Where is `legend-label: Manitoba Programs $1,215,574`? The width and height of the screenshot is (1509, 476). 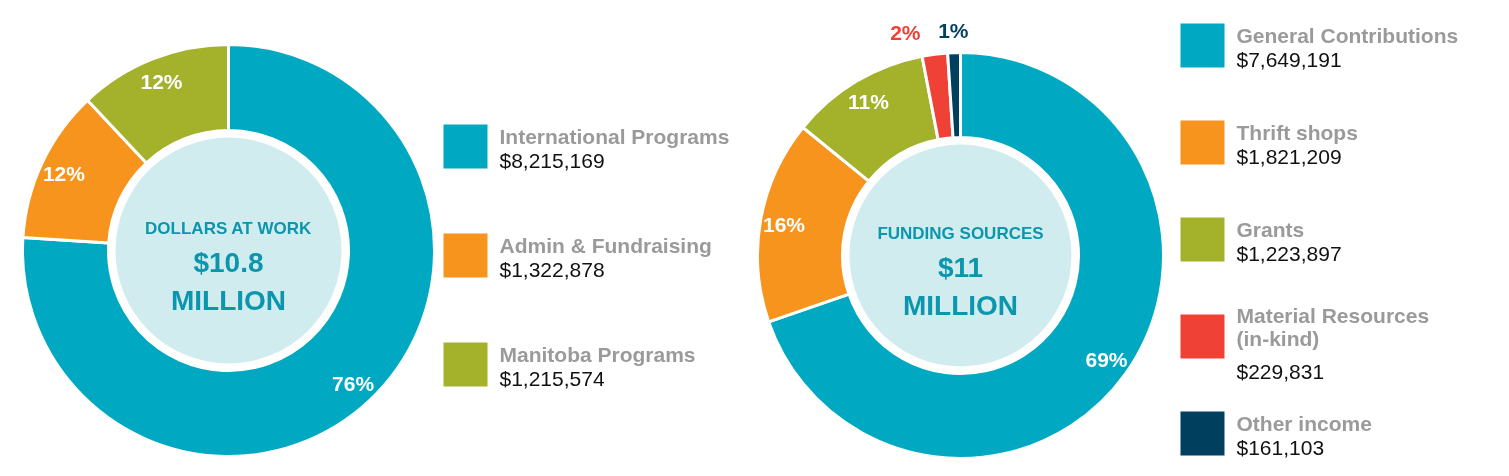
legend-label: Manitoba Programs $1,215,574 is located at coordinates (597, 366).